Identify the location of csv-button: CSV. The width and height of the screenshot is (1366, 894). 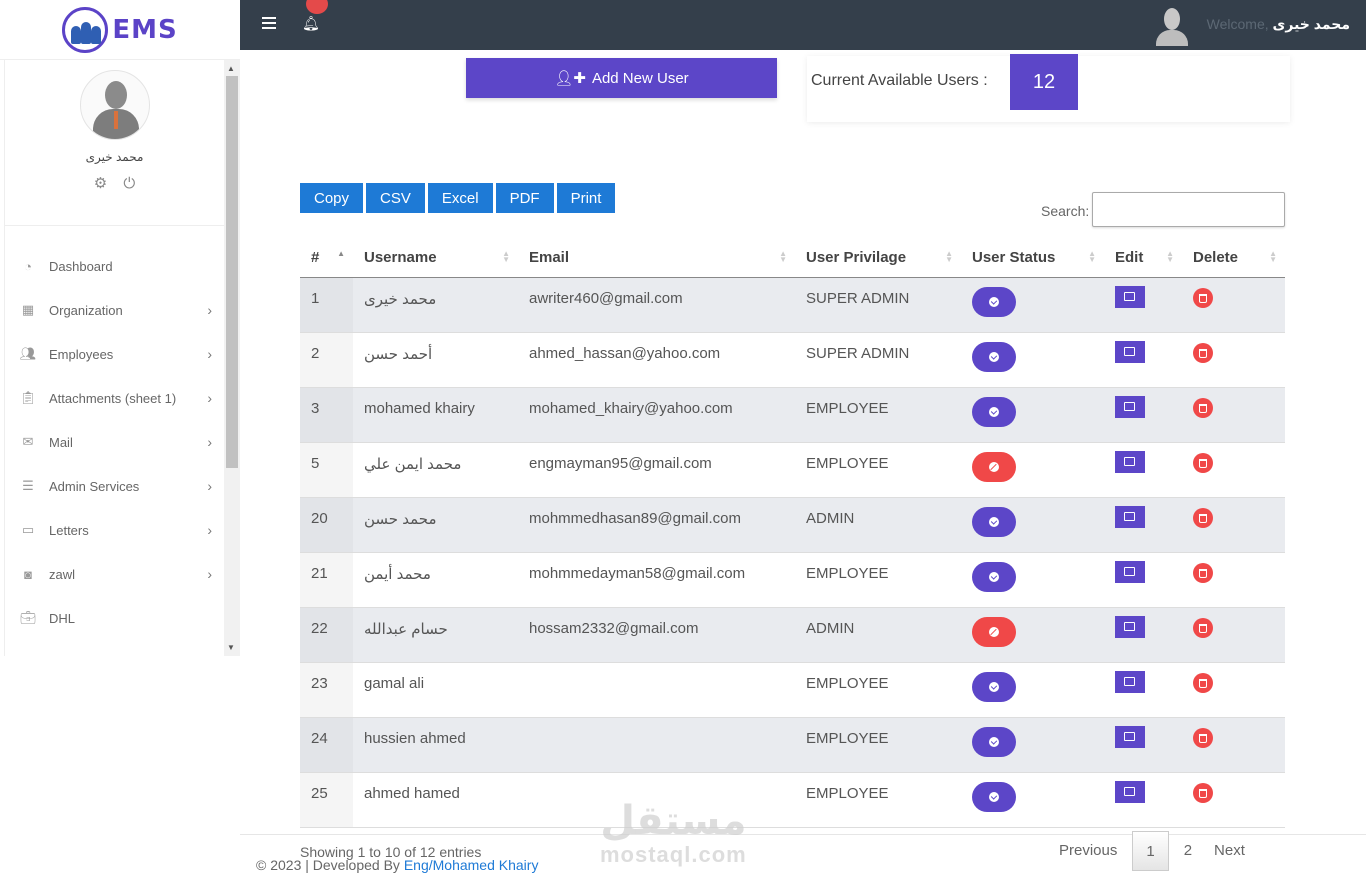
(395, 198).